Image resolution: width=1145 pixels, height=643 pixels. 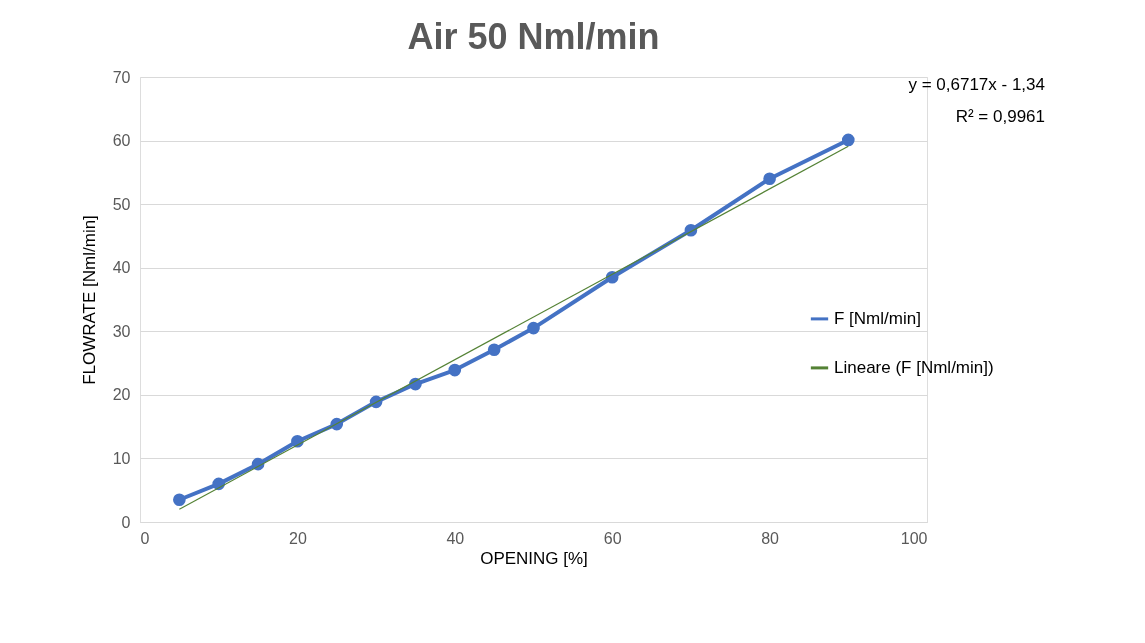 What do you see at coordinates (877, 318) in the screenshot?
I see `legend-label: F [Nml/min]` at bounding box center [877, 318].